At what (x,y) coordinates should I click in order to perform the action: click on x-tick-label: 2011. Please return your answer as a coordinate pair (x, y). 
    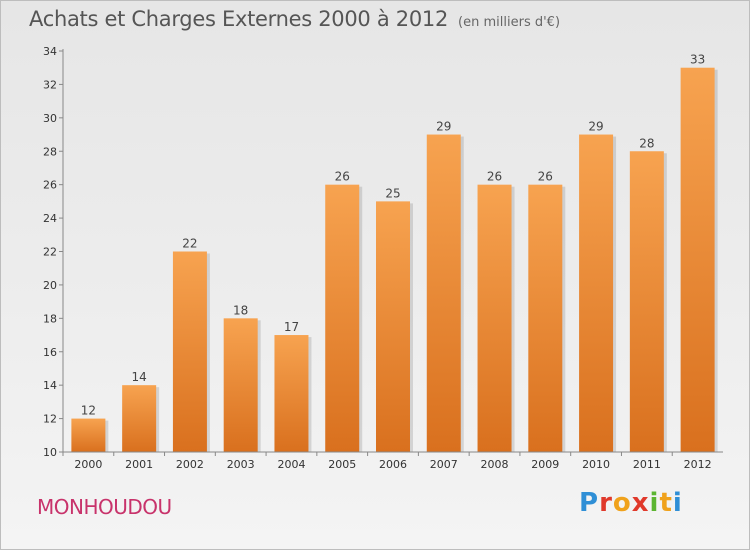
    Looking at the image, I should click on (647, 464).